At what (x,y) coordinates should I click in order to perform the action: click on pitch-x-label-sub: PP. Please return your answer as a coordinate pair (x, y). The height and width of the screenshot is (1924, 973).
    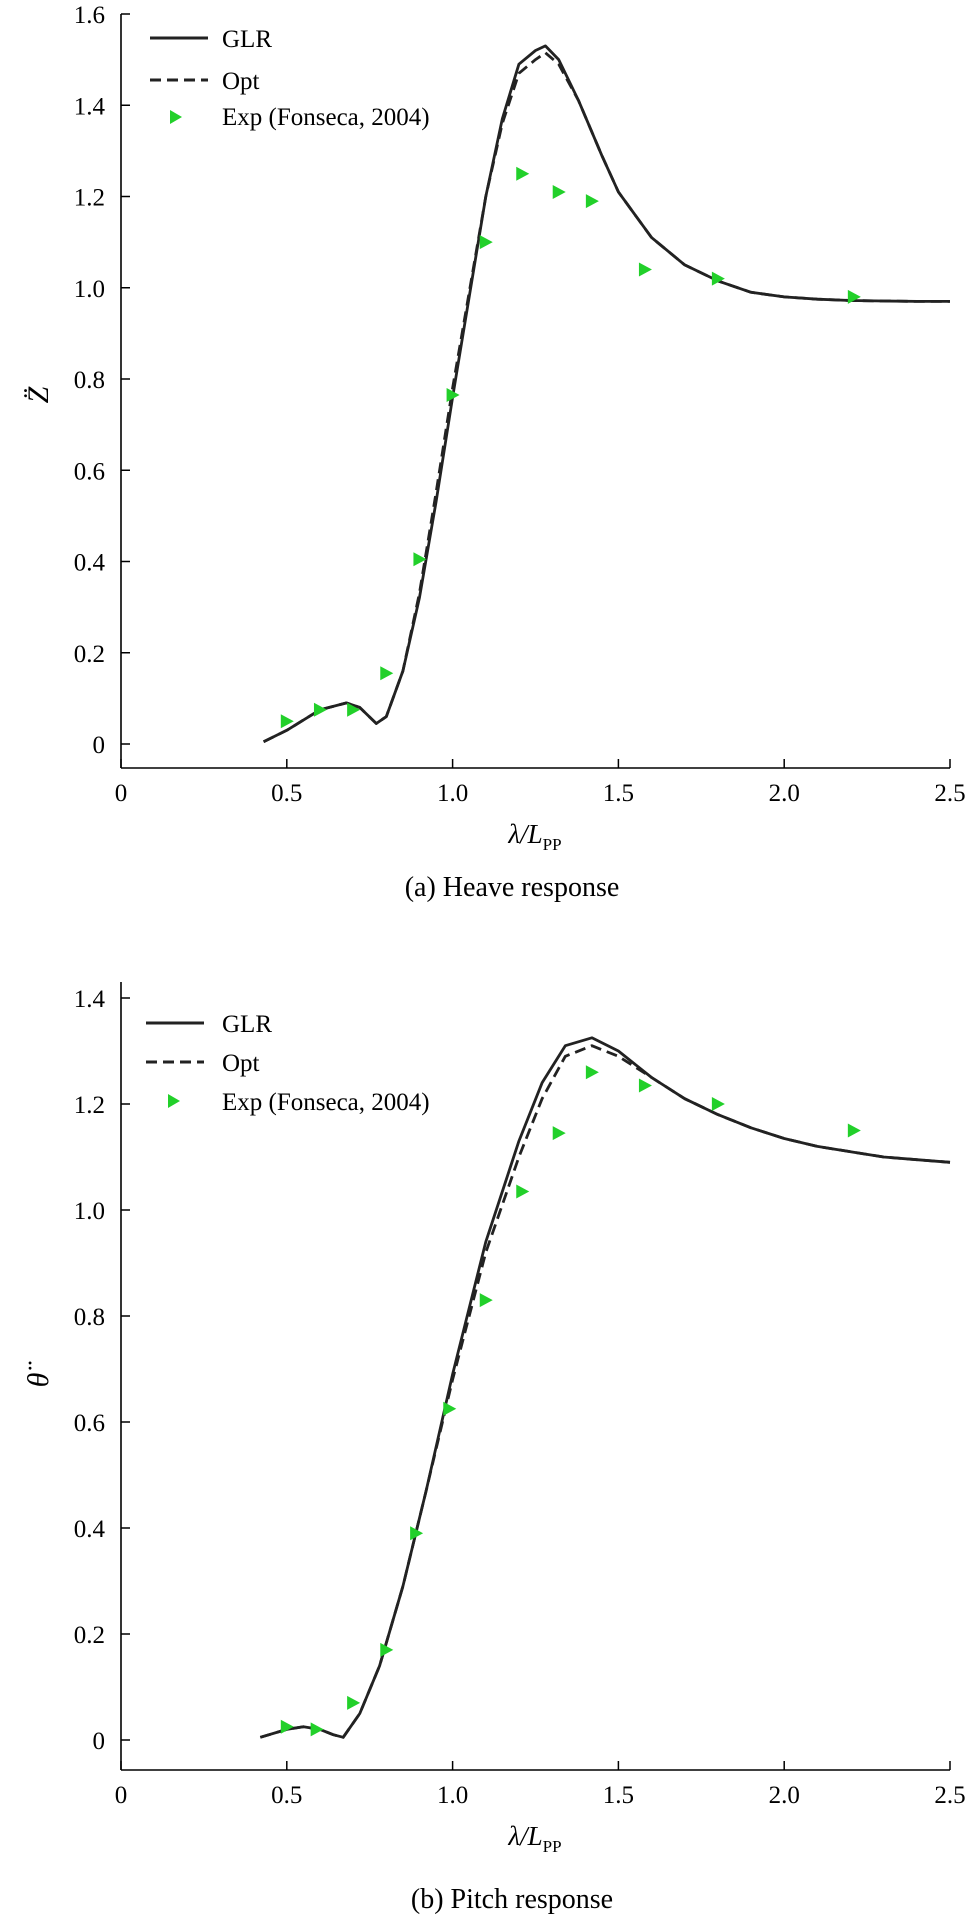
    Looking at the image, I should click on (552, 1846).